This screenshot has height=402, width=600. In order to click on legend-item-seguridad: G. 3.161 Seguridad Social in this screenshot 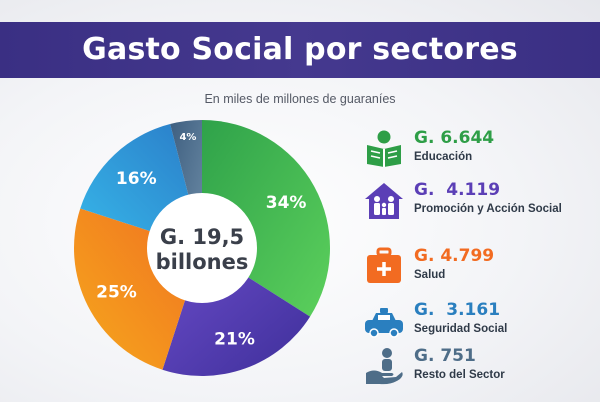, I will do `click(481, 325)`.